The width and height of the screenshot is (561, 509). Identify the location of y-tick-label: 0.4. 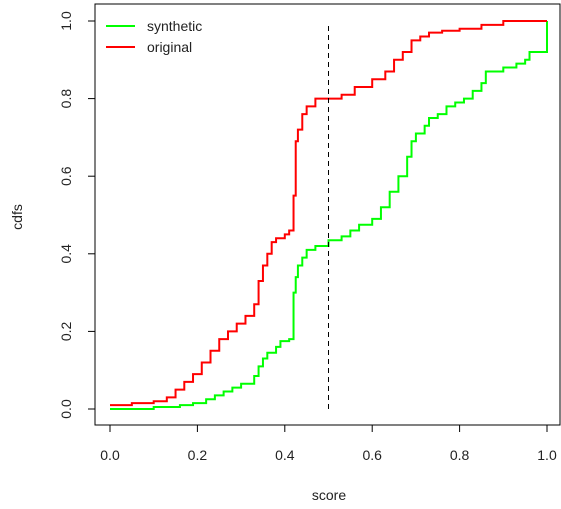
(66, 254).